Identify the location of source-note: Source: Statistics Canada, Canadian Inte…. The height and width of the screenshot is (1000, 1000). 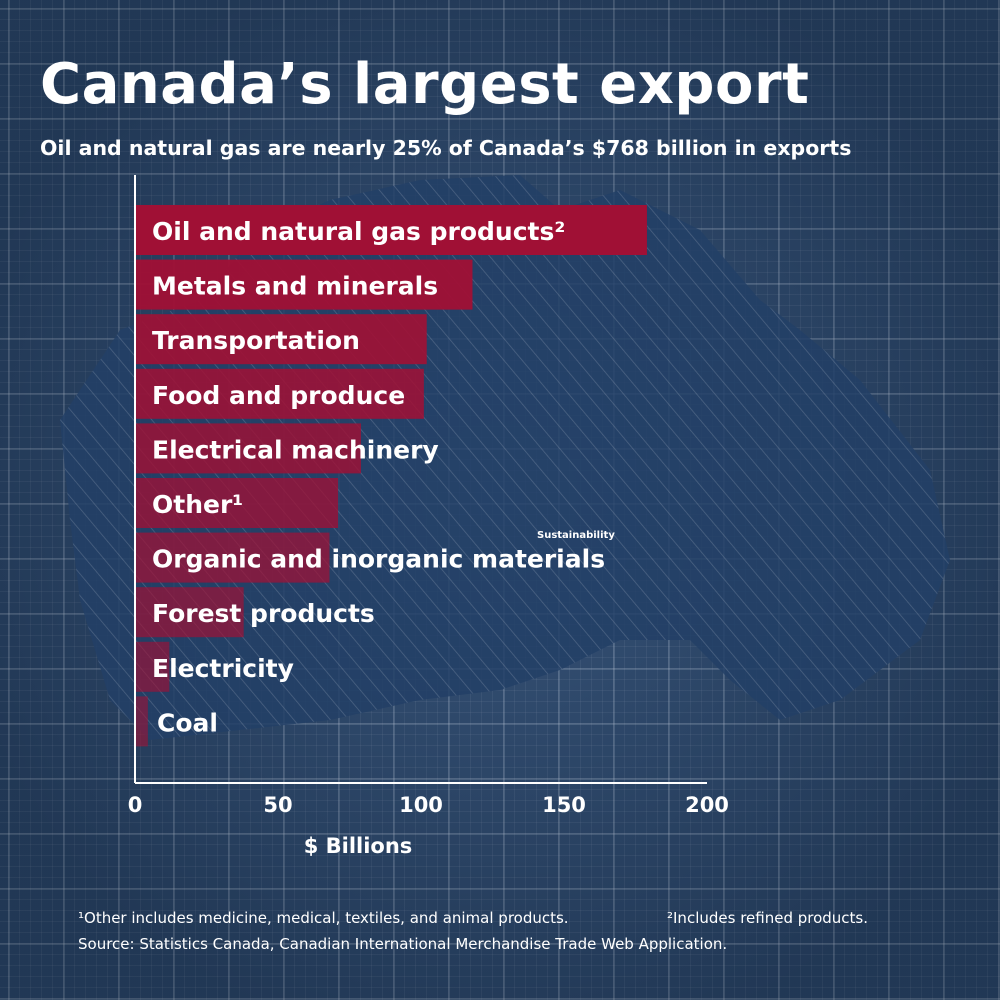
(403, 944).